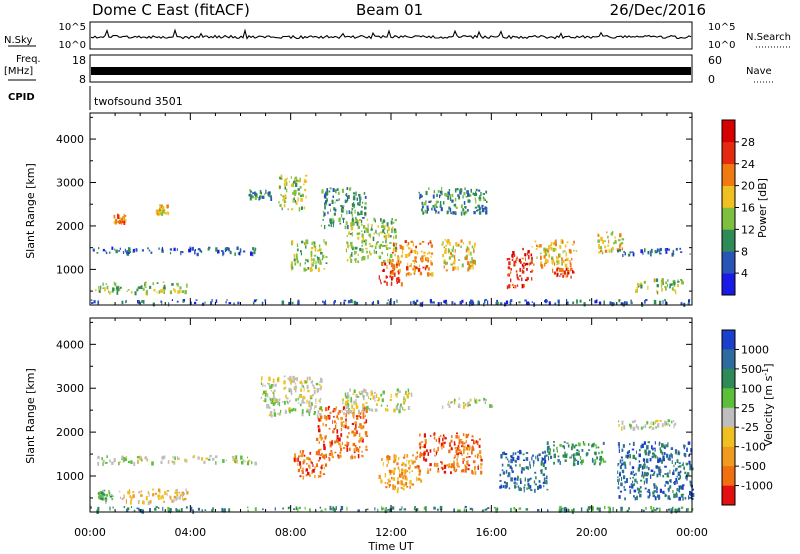  Describe the element at coordinates (18, 71) in the screenshot. I see `freq-unit: [MHz]` at that location.